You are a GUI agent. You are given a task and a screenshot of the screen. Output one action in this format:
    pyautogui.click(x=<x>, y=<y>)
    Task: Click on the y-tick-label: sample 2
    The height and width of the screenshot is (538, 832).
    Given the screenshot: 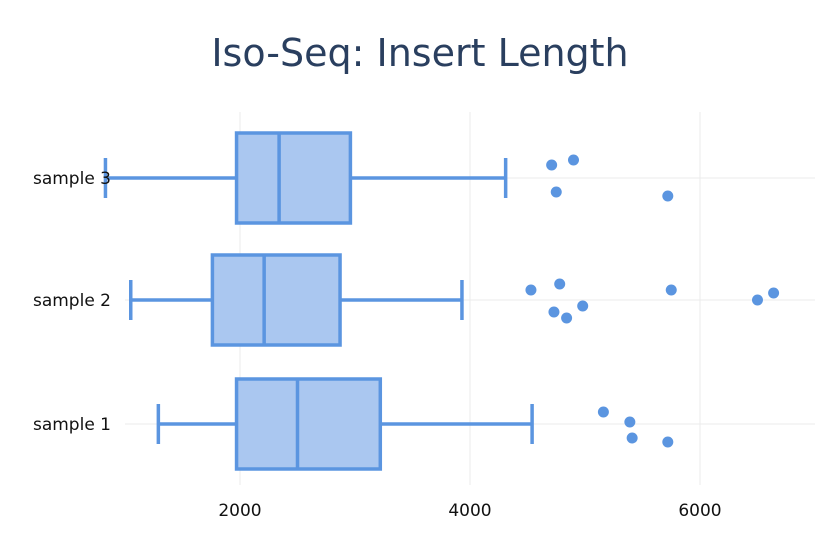 What is the action you would take?
    pyautogui.click(x=72, y=301)
    